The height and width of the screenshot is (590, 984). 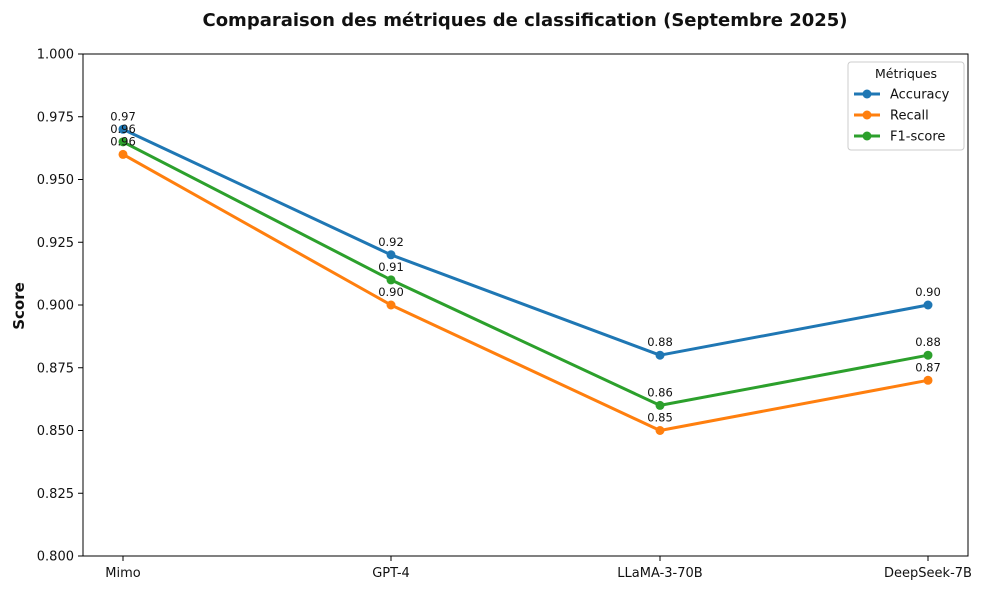 I want to click on x-tick-label: DeepSeek-7B, so click(x=928, y=573).